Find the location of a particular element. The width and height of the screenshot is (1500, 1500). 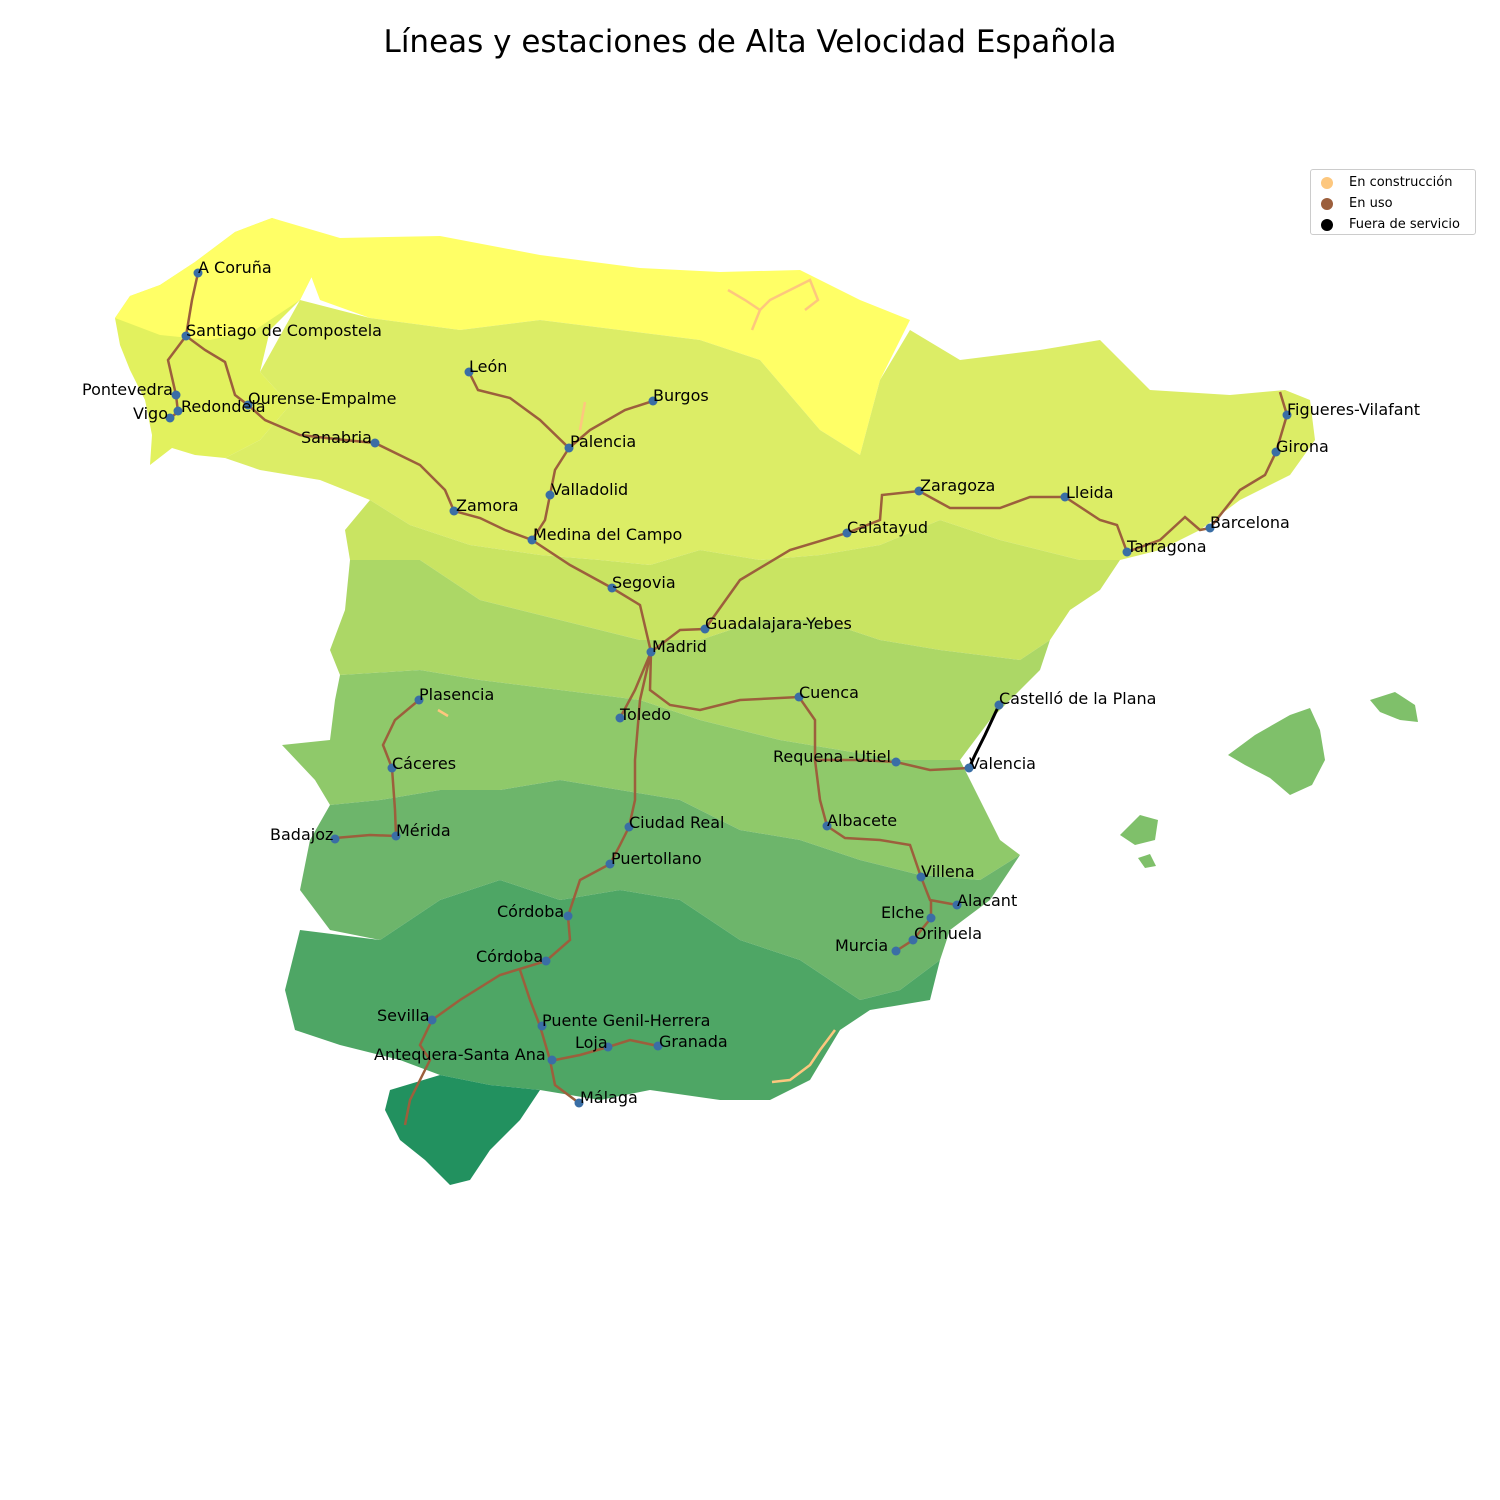

line-toledo is located at coordinates (635, 685).